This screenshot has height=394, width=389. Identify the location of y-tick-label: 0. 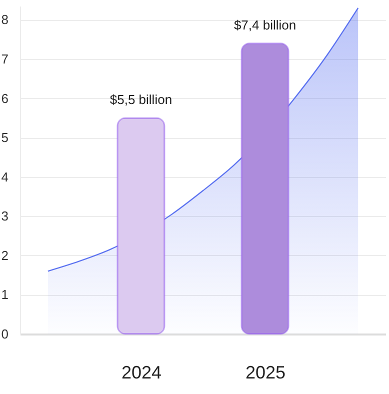
(4, 334).